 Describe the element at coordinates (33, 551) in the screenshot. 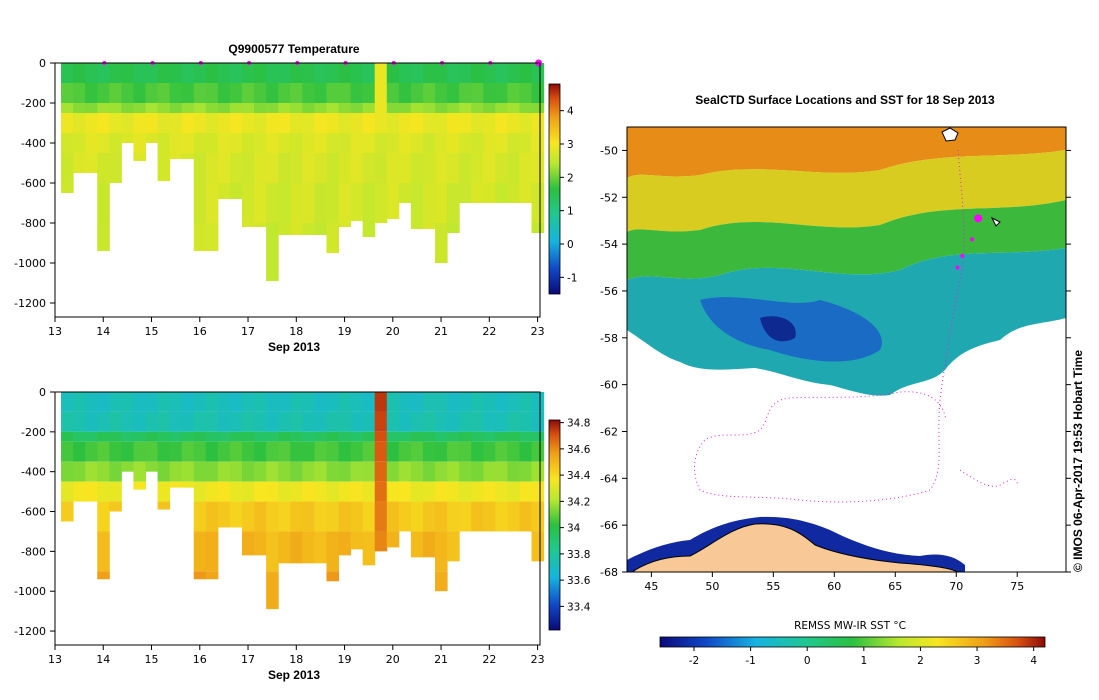

I see `y-tick-label: -800` at that location.